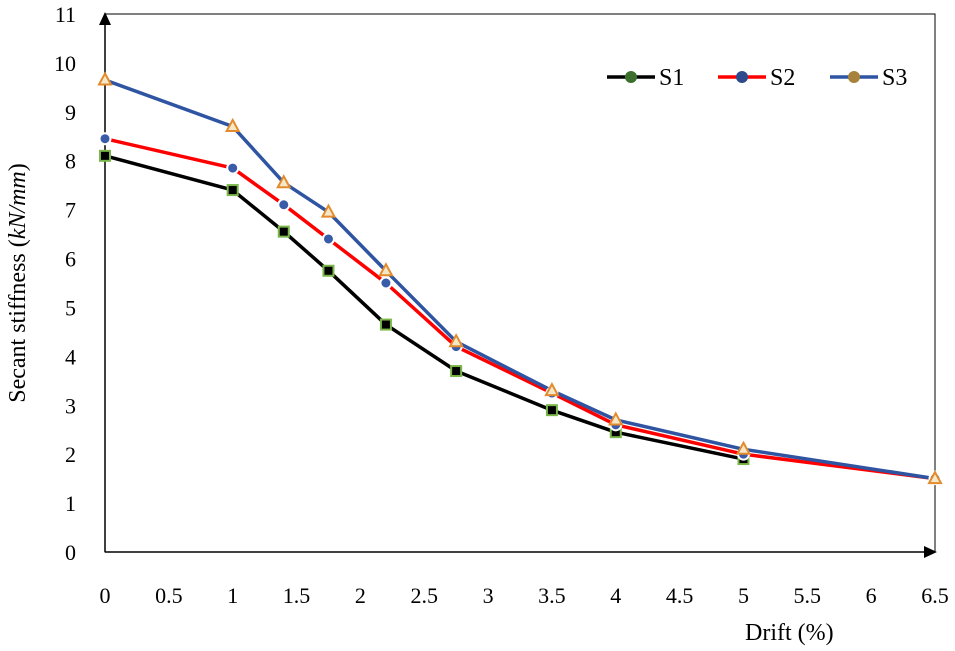 The width and height of the screenshot is (955, 651). Describe the element at coordinates (70, 454) in the screenshot. I see `y-tick-label: 2` at that location.